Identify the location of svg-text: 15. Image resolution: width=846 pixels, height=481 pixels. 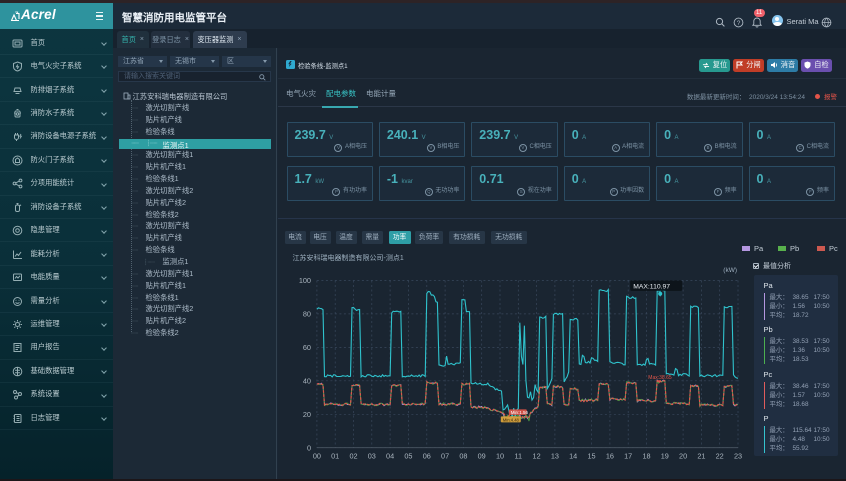
(591, 456).